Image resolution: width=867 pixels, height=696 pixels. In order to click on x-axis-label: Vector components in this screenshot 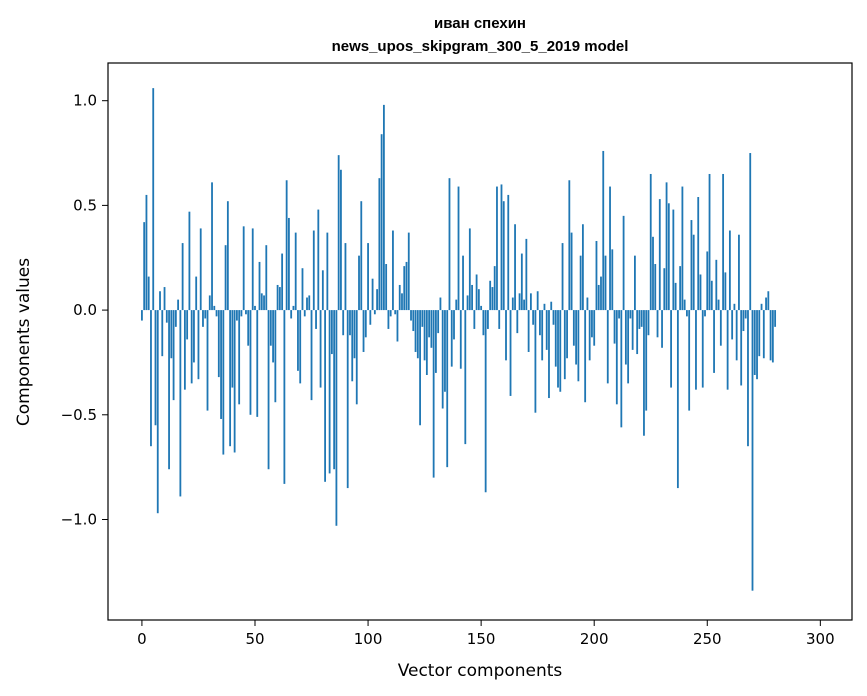, I will do `click(480, 671)`.